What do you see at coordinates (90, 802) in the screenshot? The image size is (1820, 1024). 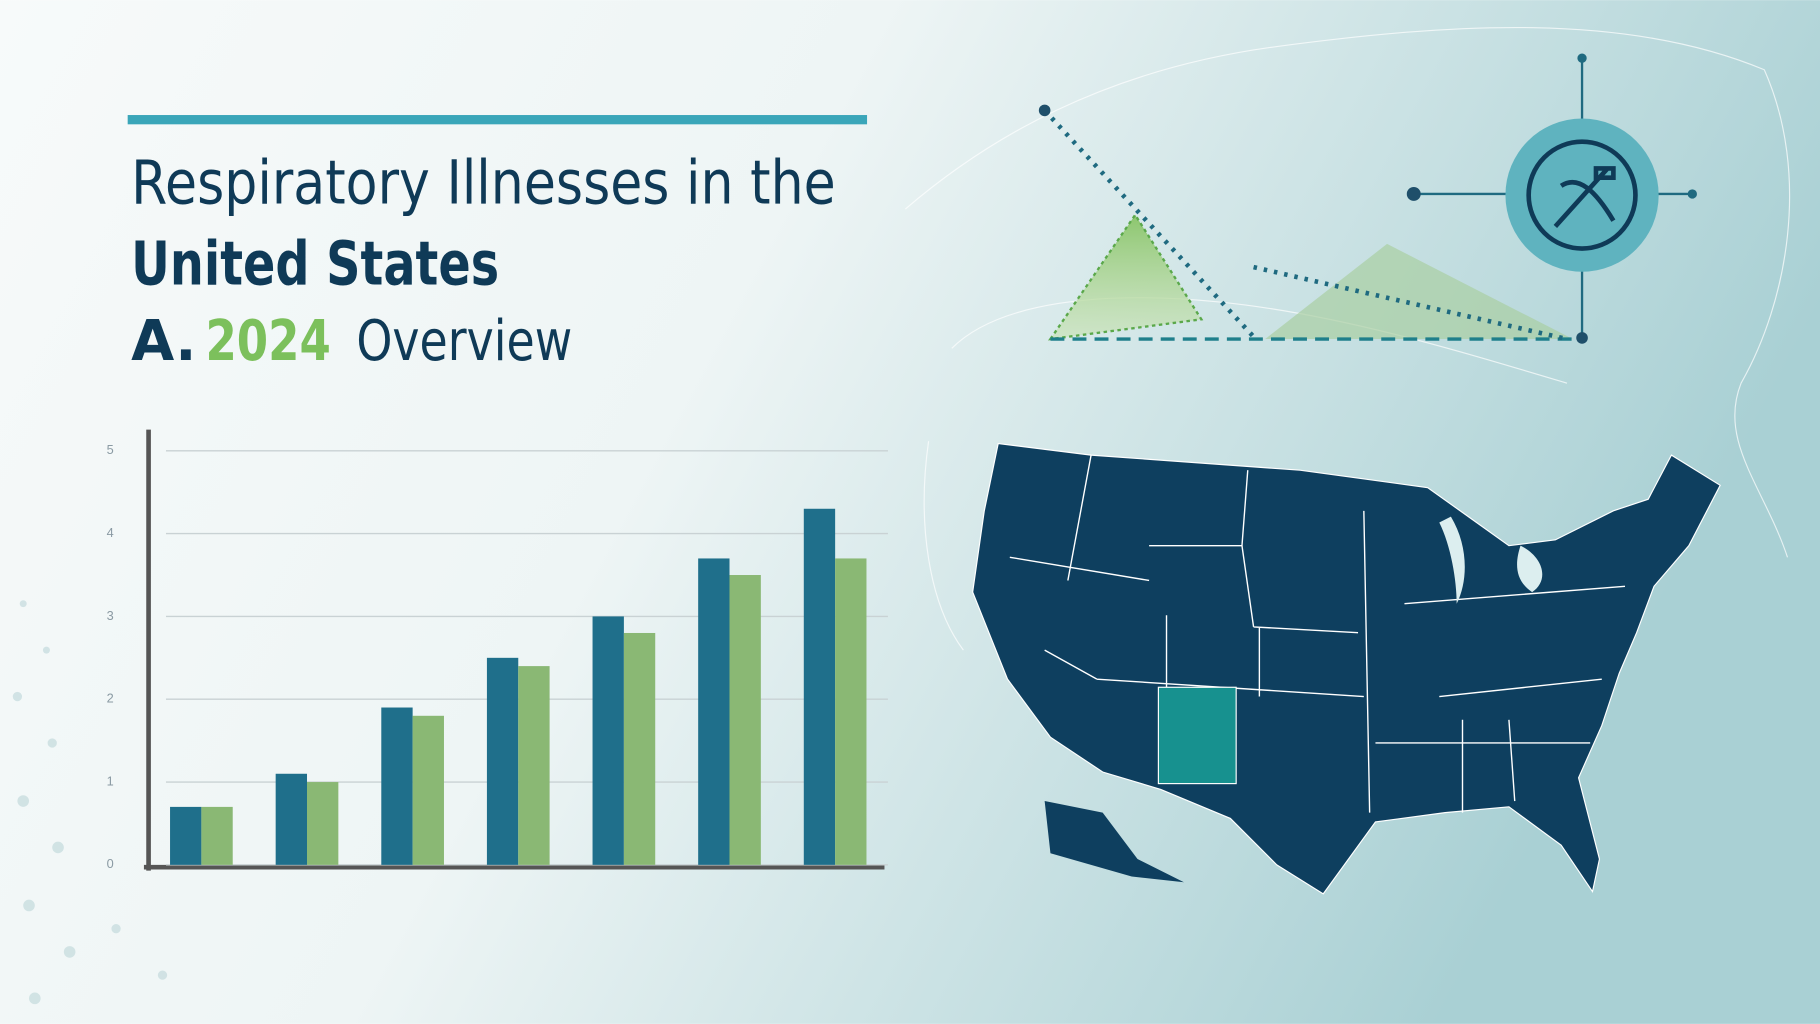 I see `dot-pattern` at bounding box center [90, 802].